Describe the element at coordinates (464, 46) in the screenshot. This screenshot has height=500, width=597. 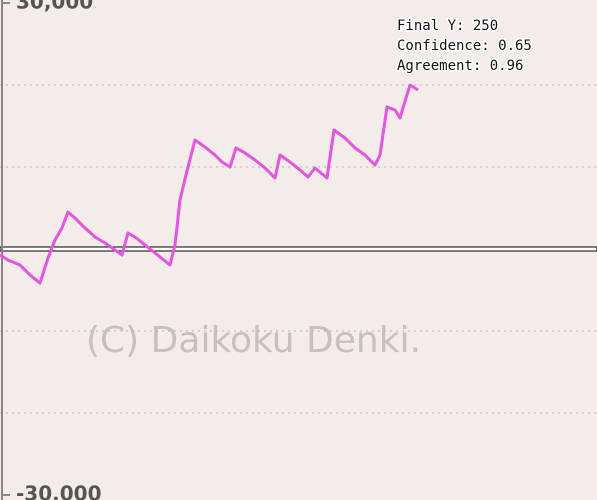
I see `annotation: Confidence: 0.65` at that location.